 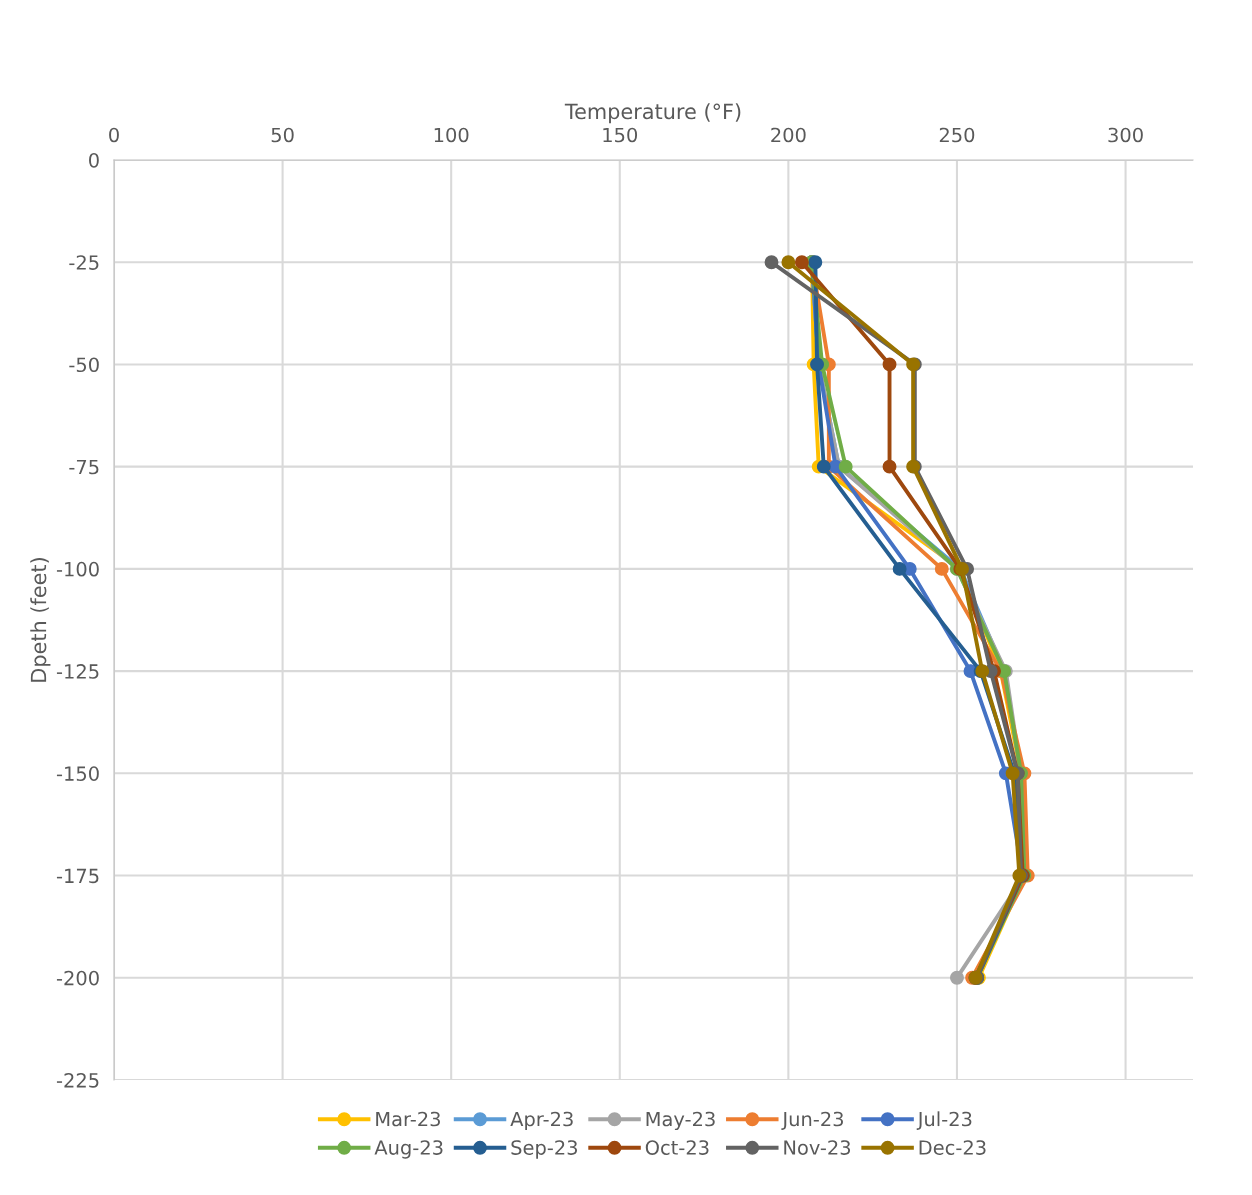 I want to click on y-tick-label: -175, so click(x=77, y=876).